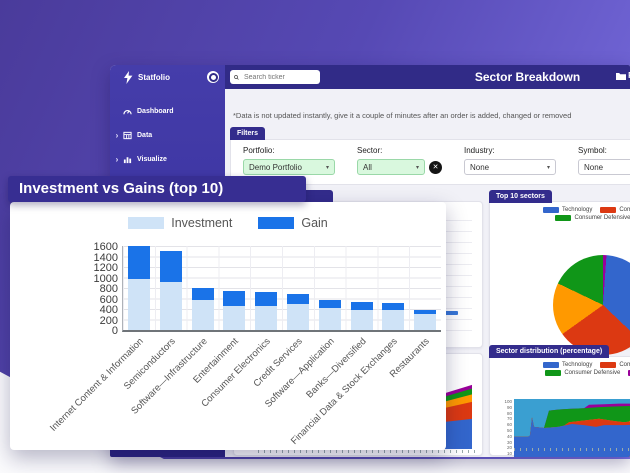 The height and width of the screenshot is (473, 630). What do you see at coordinates (152, 159) in the screenshot?
I see `sidebar-item-label: Visualize` at bounding box center [152, 159].